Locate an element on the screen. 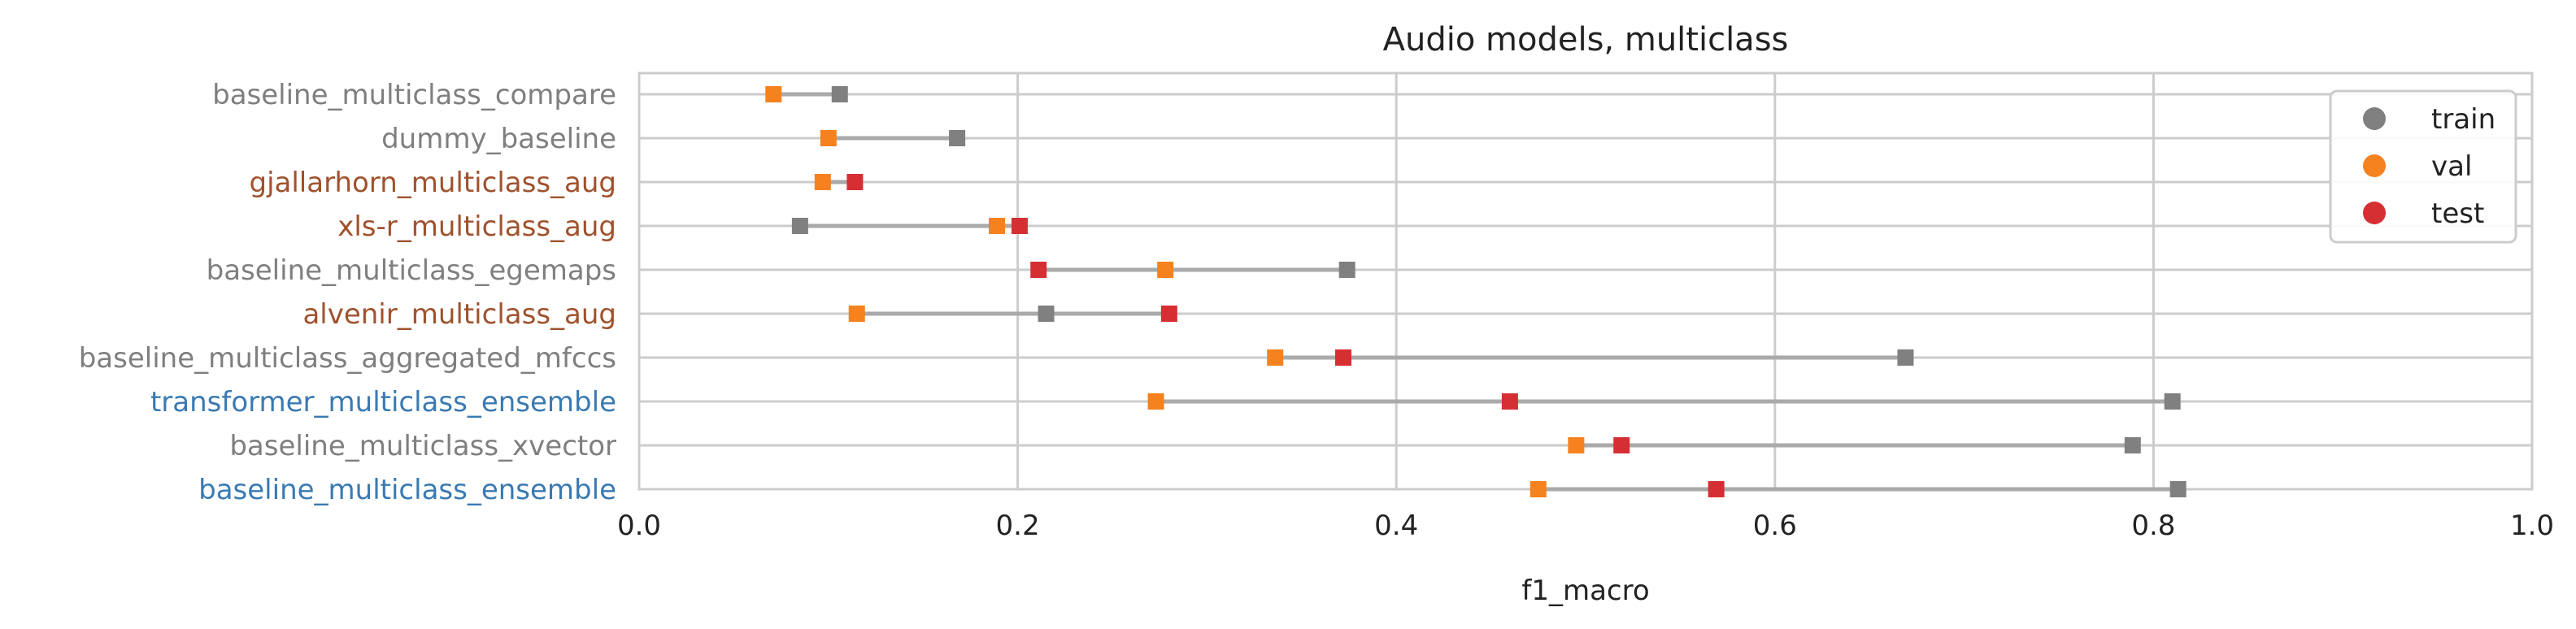 The height and width of the screenshot is (629, 2576). y-tick-label: baseline_multiclass_aggregated_mfccs is located at coordinates (347, 358).